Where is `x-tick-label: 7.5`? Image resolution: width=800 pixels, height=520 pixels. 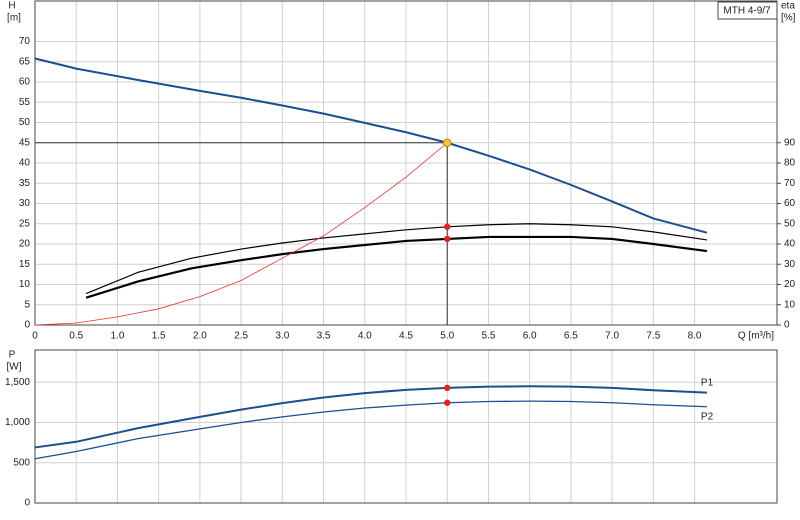
x-tick-label: 7.5 is located at coordinates (653, 336).